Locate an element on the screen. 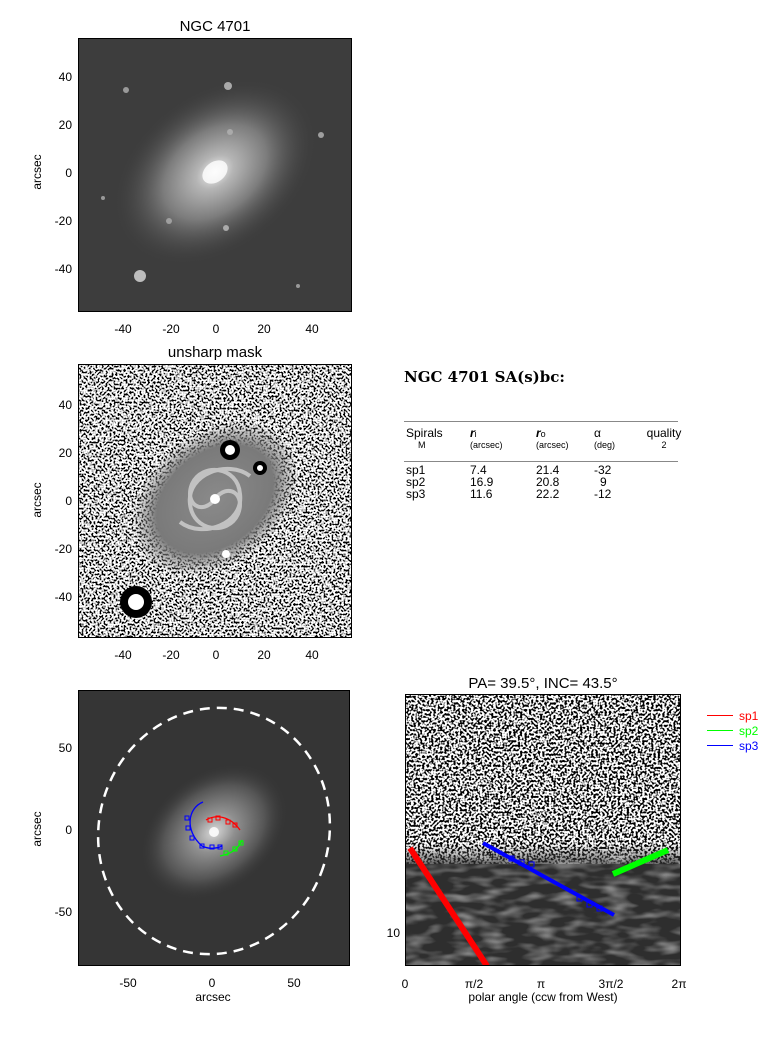  overlay-image is located at coordinates (214, 828).